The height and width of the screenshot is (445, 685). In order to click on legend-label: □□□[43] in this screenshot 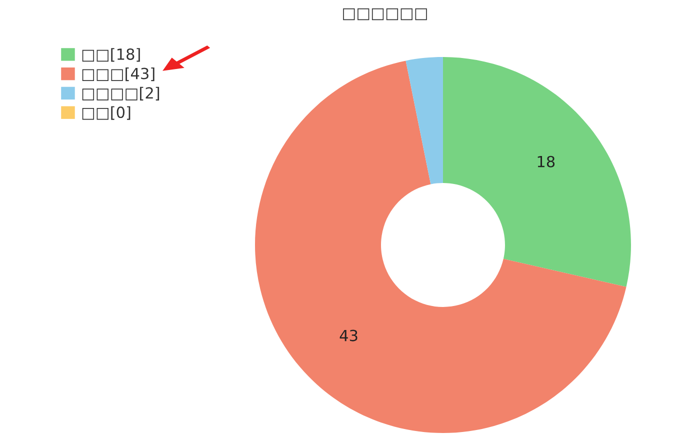, I will do `click(118, 74)`.